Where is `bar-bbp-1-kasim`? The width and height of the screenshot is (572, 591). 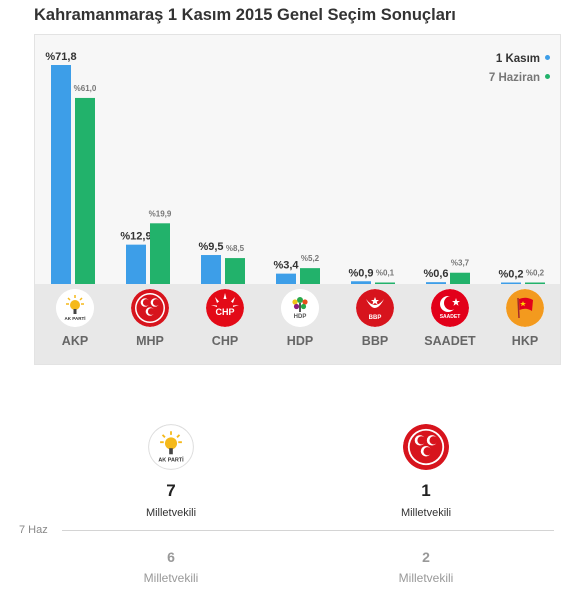 bar-bbp-1-kasim is located at coordinates (361, 282).